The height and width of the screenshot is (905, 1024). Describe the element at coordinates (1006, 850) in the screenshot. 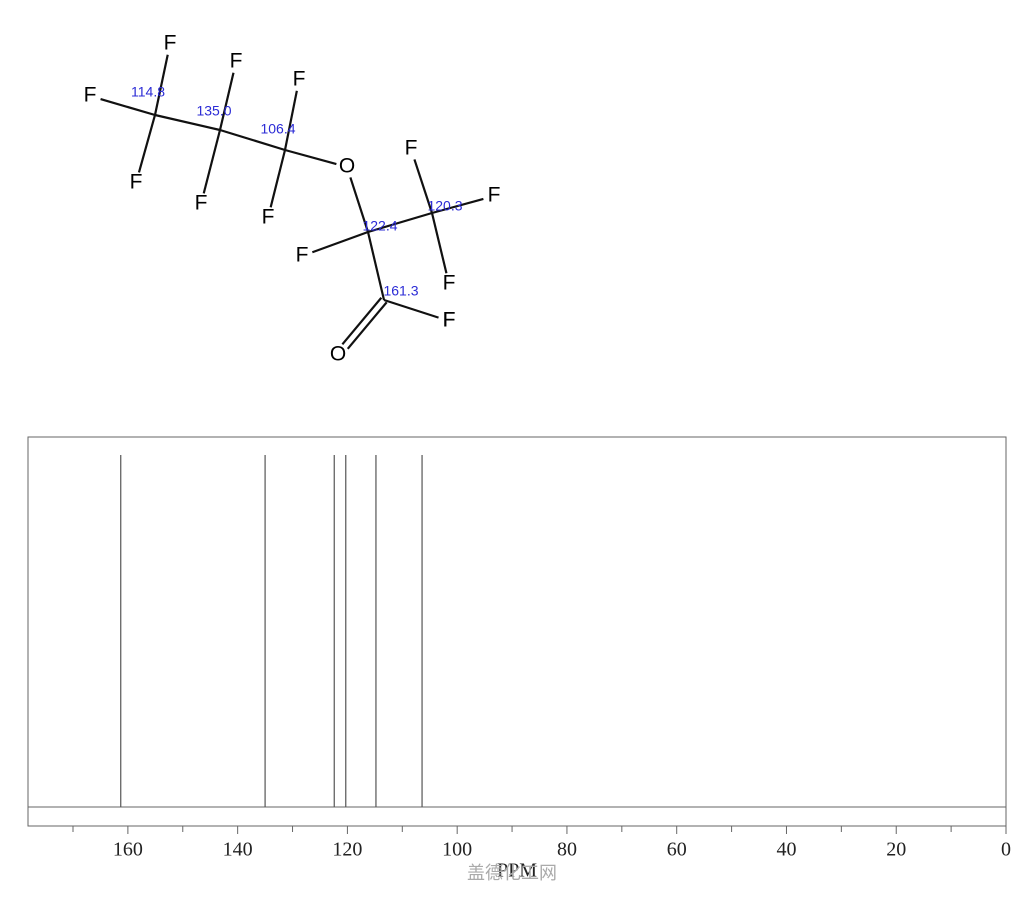

I see `x-tick-label: 0` at that location.